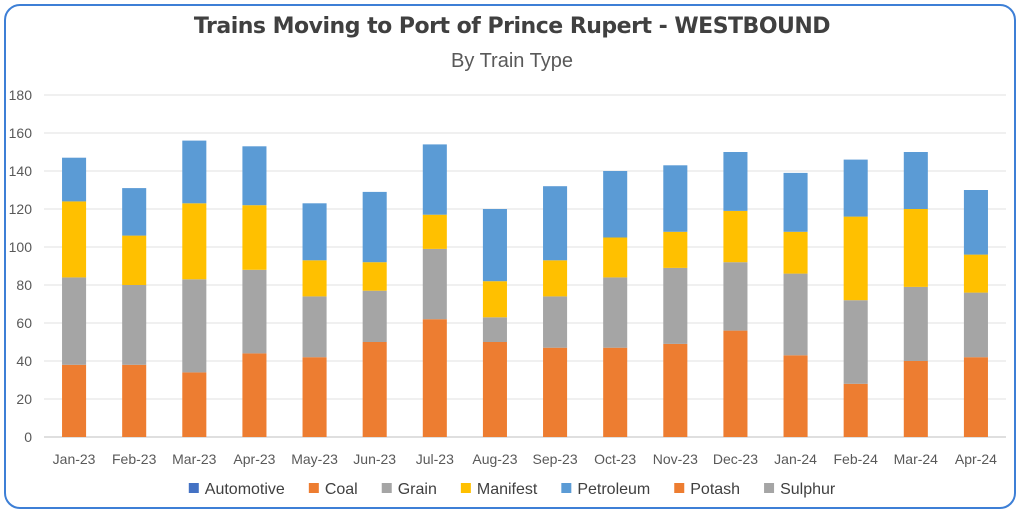 Image resolution: width=1024 pixels, height=515 pixels. Describe the element at coordinates (916, 459) in the screenshot. I see `x-tick-label: Mar-24` at that location.